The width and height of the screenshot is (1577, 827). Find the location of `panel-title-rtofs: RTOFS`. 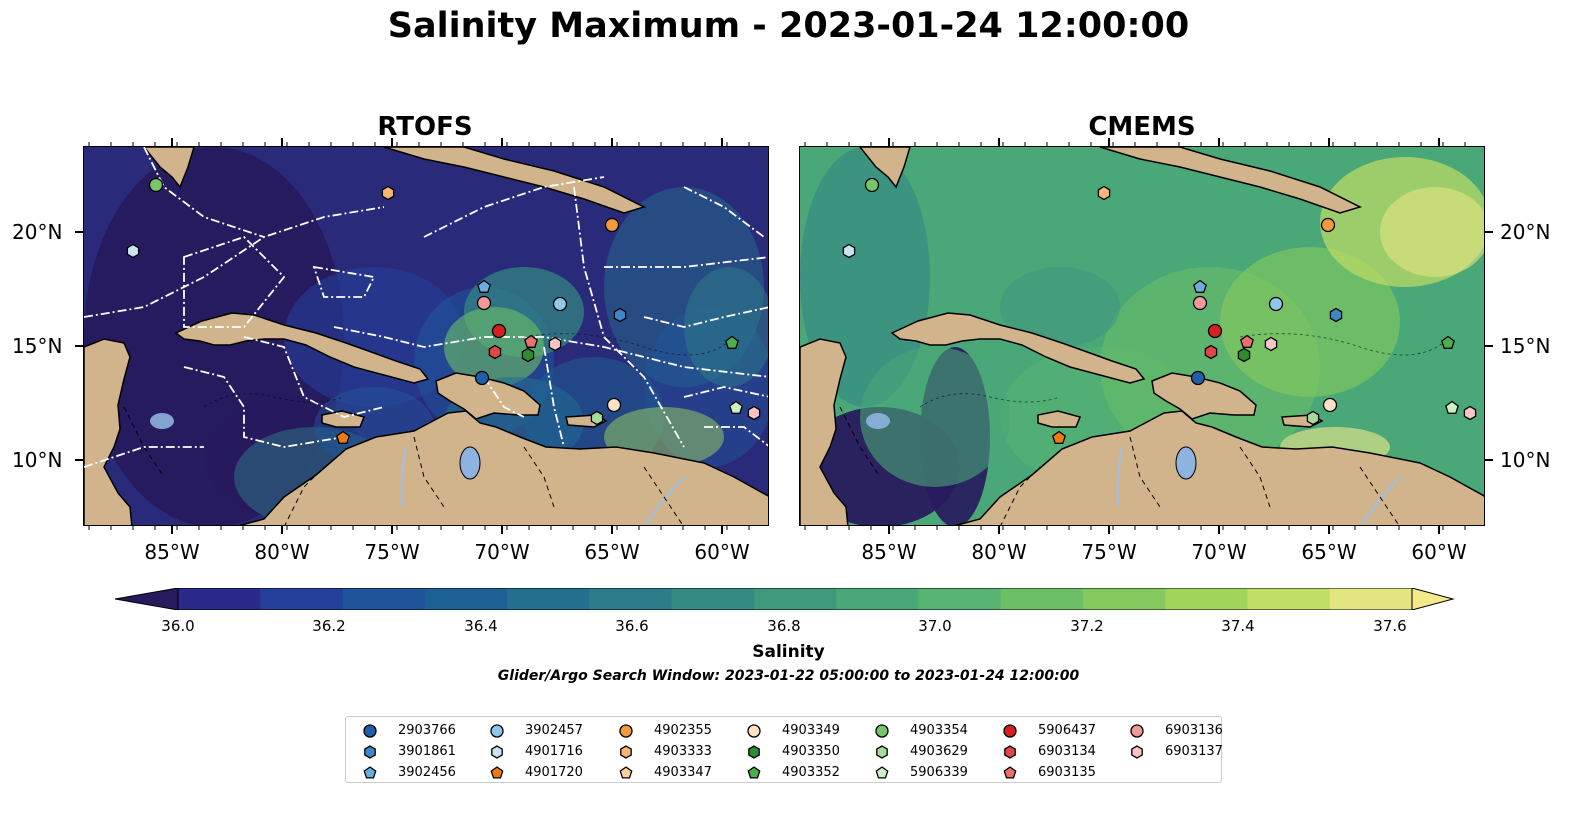

panel-title-rtofs: RTOFS is located at coordinates (425, 127).